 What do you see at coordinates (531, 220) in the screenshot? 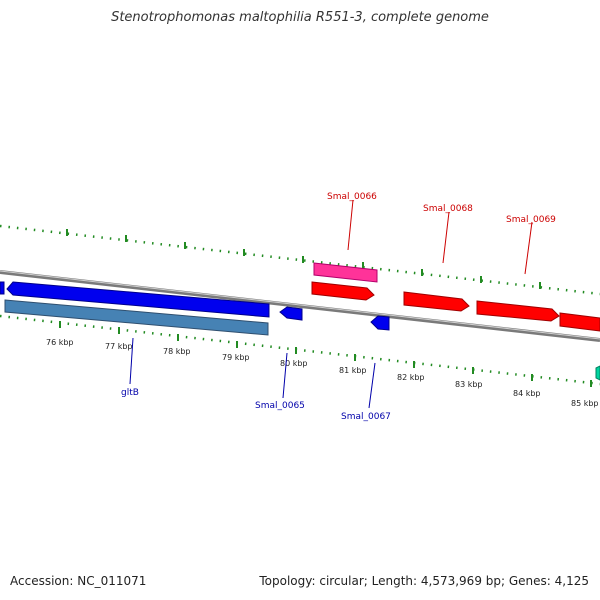
I see `gene-label-smal-0069: Smal_0069` at bounding box center [531, 220].